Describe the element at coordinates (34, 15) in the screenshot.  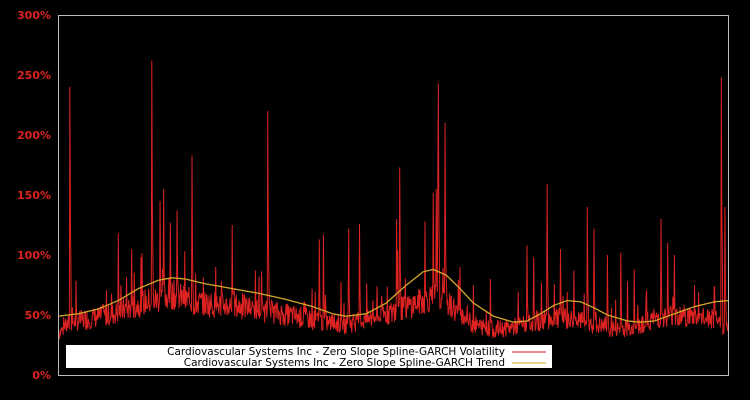
I see `y-tick-label: 300%` at that location.